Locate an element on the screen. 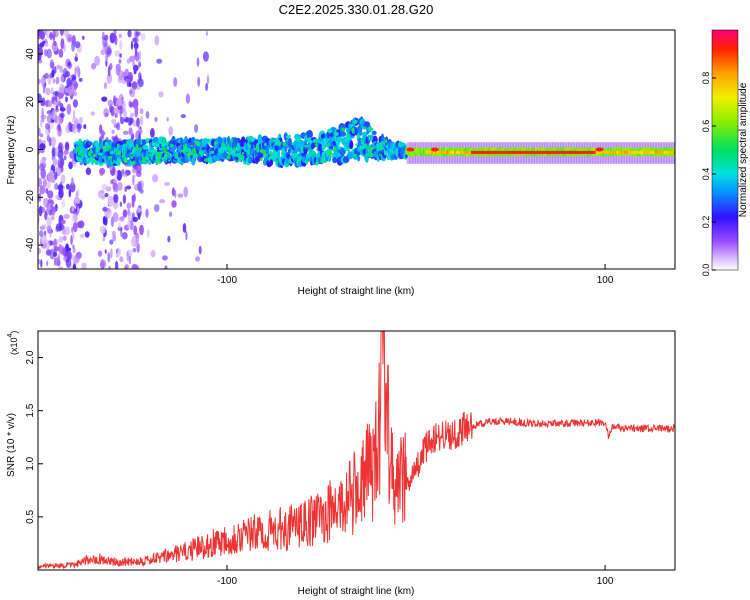  spectrogram-xtick-label: -100 is located at coordinates (227, 280).